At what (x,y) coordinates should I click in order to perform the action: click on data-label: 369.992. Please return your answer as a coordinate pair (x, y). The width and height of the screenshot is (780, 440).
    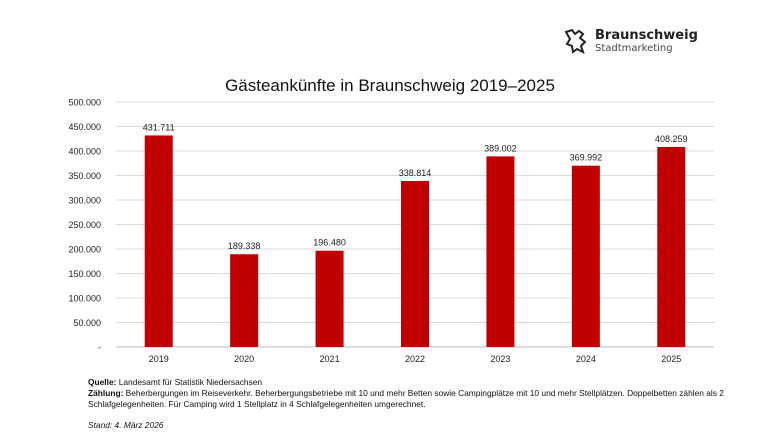
    Looking at the image, I should click on (586, 158).